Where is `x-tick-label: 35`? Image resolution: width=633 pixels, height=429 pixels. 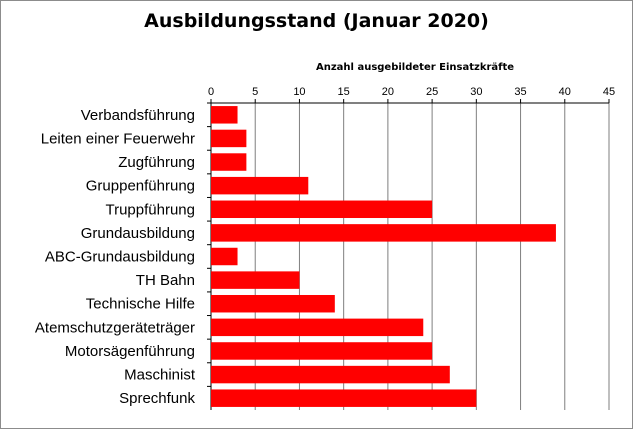
x-tick-label: 35 is located at coordinates (520, 92).